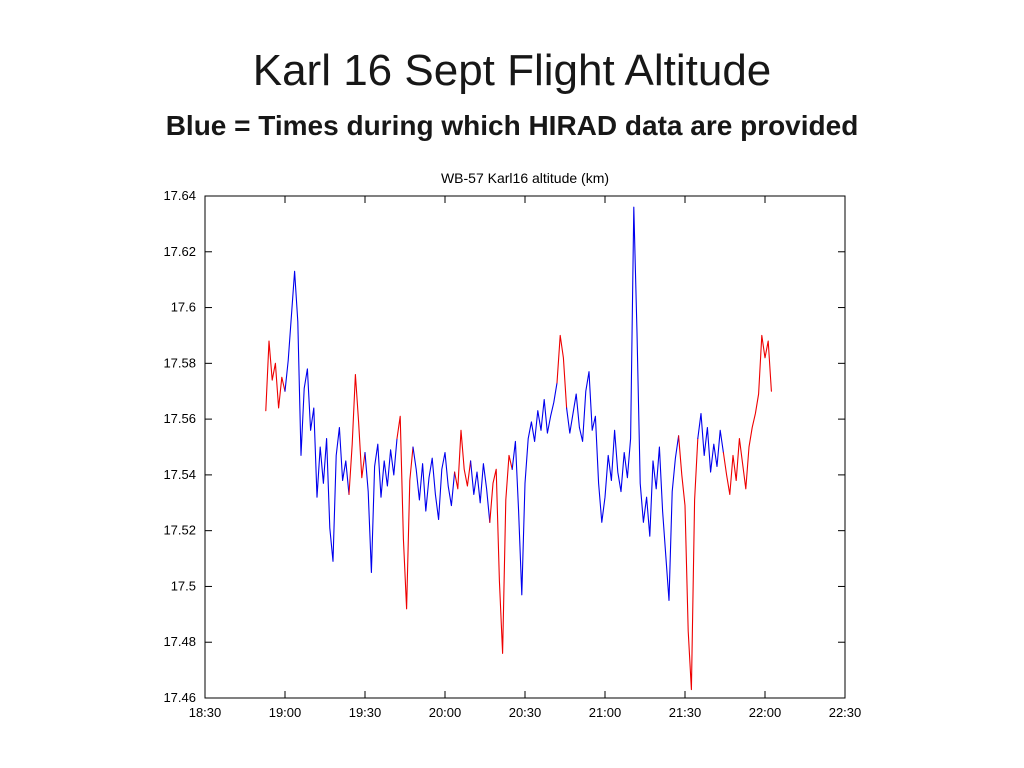 The image size is (1024, 768). Describe the element at coordinates (525, 178) in the screenshot. I see `chart-title: WB-57 Karl16 altitude (km)` at that location.